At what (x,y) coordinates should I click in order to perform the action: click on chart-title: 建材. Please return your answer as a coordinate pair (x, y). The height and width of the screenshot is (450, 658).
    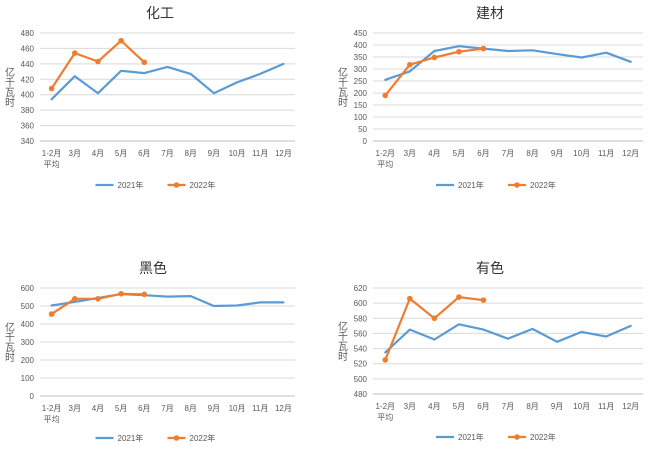
    Looking at the image, I should click on (490, 13).